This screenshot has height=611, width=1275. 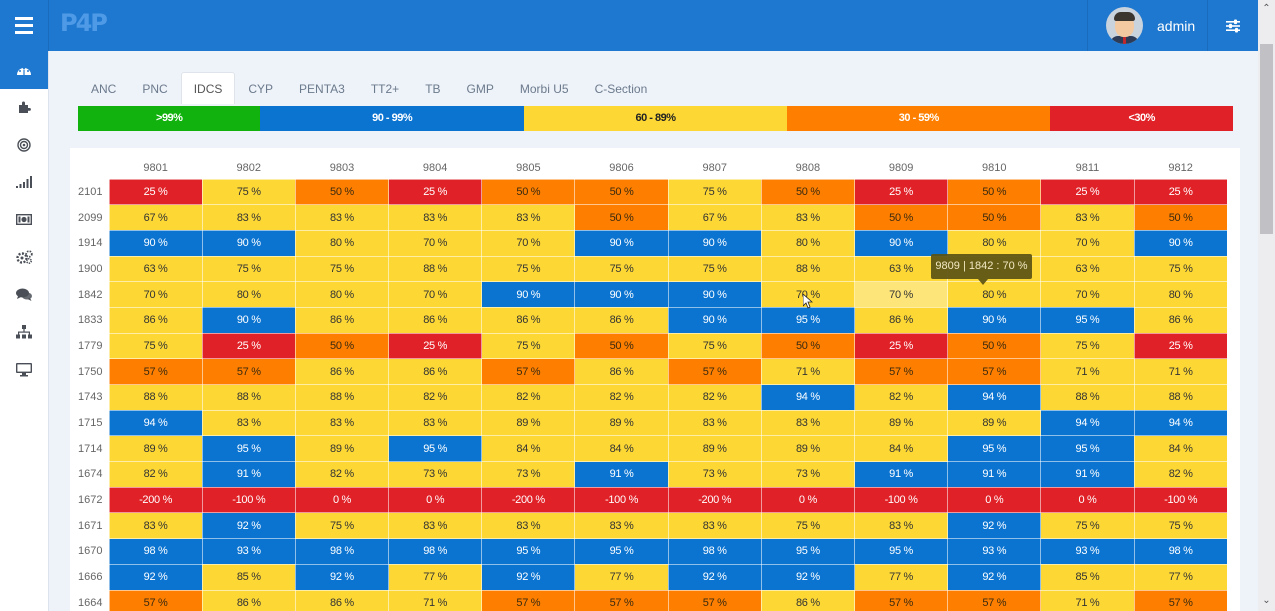 What do you see at coordinates (544, 89) in the screenshot?
I see `tab-morbi-u5: Morbi U5` at bounding box center [544, 89].